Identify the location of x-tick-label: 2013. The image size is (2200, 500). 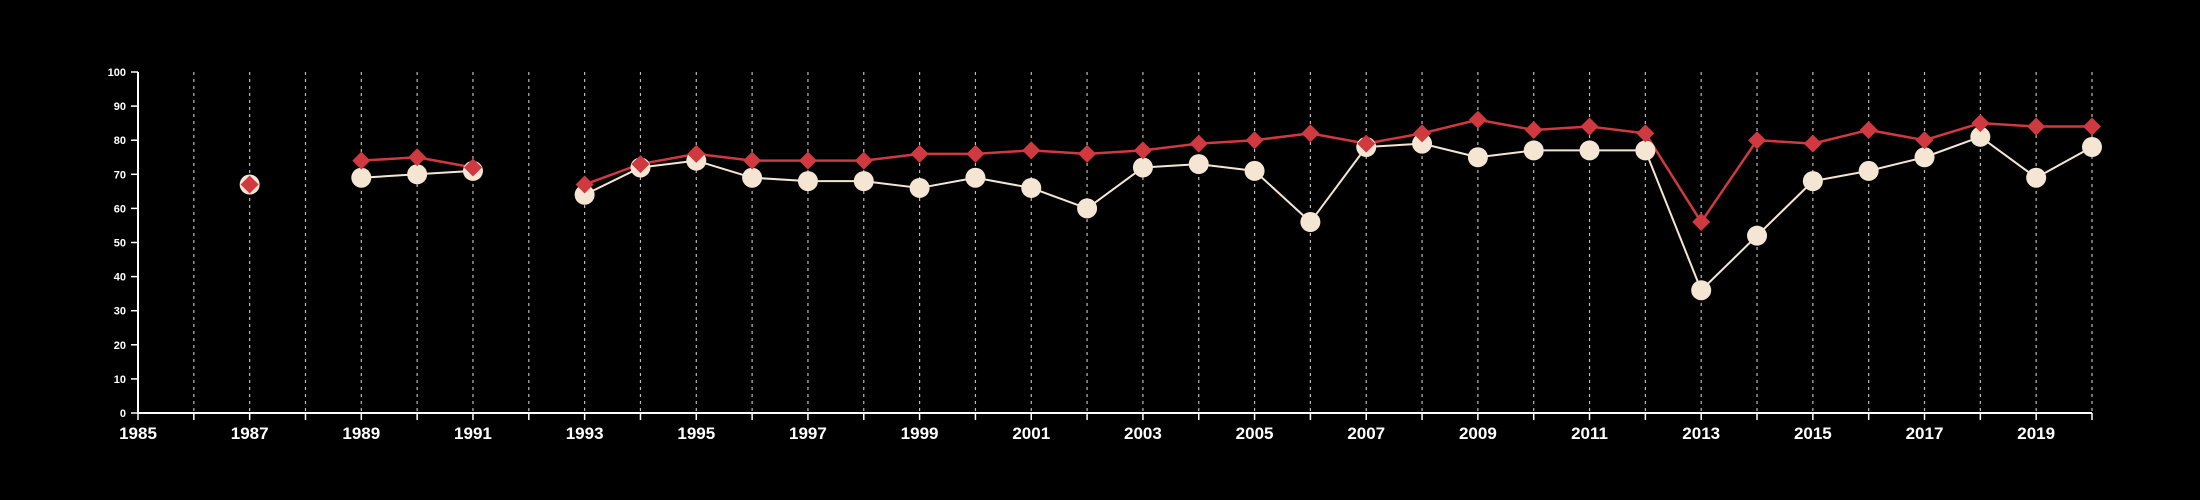
(1701, 433).